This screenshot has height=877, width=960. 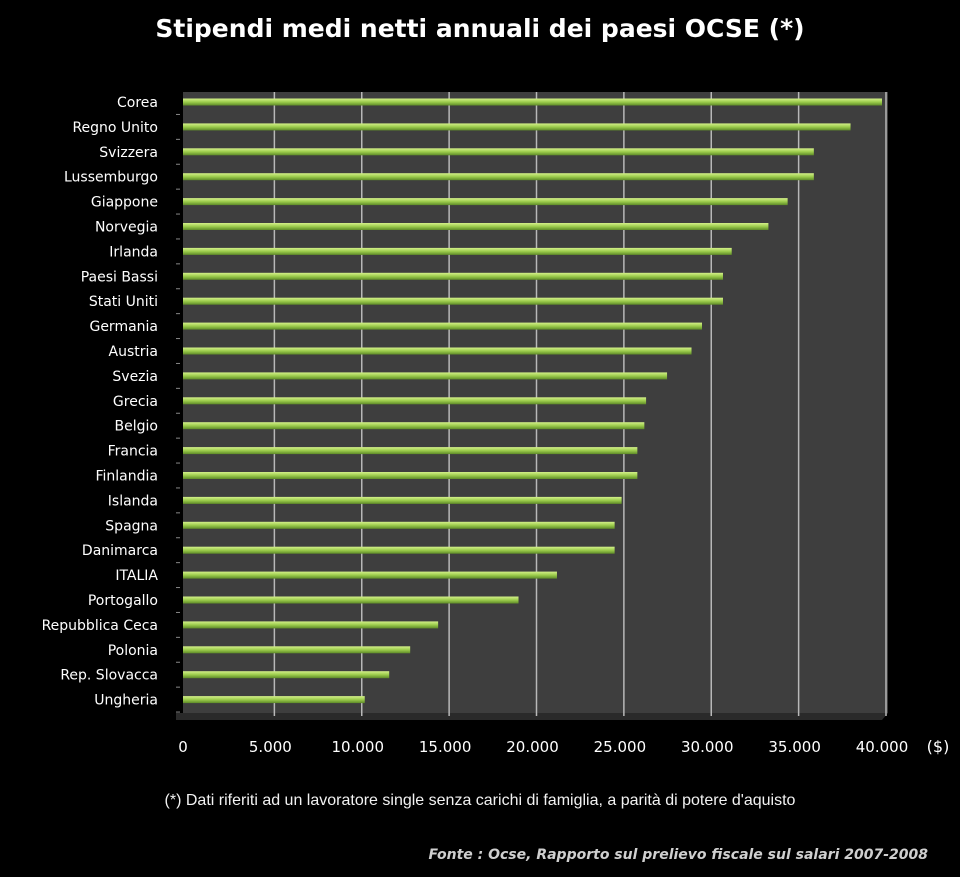 I want to click on category-label: Ungheria, so click(x=126, y=701).